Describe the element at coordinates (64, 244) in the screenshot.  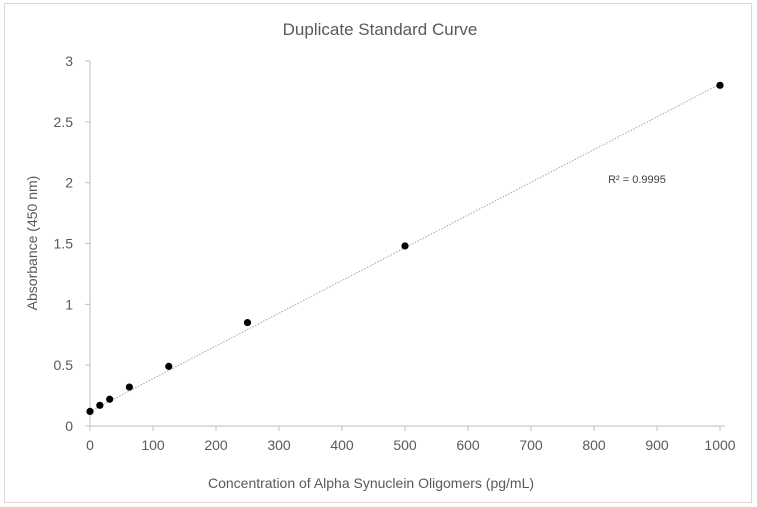
I see `y-tick-label: 1.5` at that location.